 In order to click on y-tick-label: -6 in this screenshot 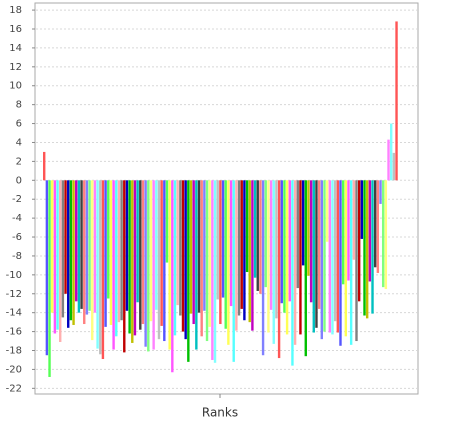, I will do `click(17, 237)`.